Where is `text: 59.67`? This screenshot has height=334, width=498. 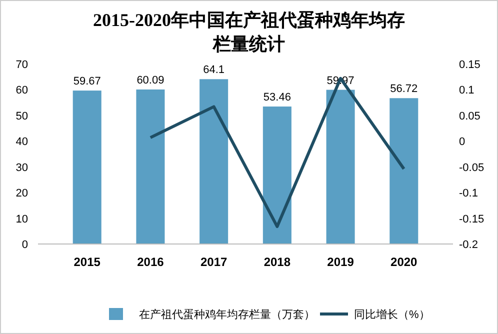 text: 59.67 is located at coordinates (87, 82).